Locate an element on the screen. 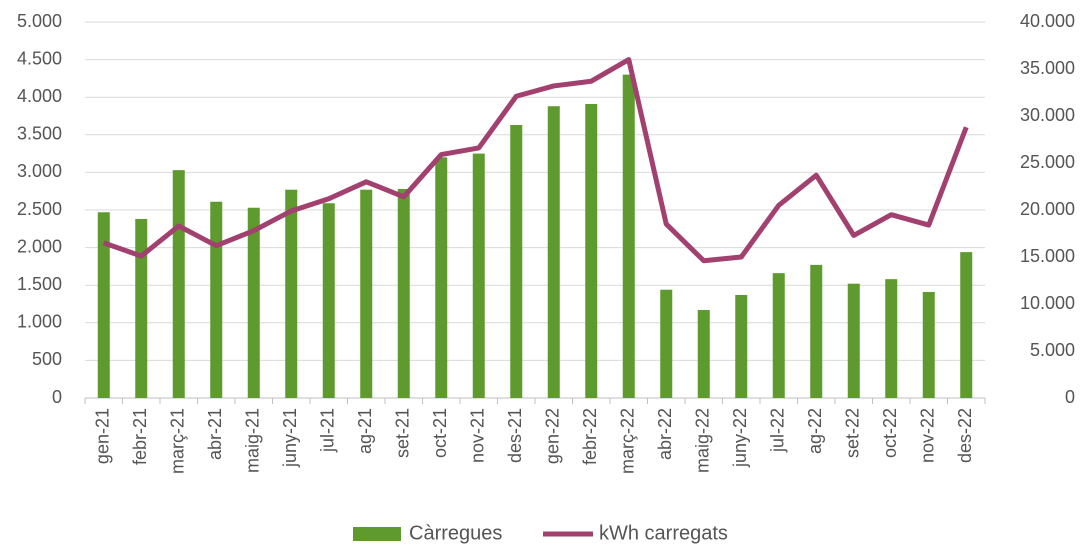 The image size is (1082, 545). x-tick-label: abr-22 is located at coordinates (665, 434).